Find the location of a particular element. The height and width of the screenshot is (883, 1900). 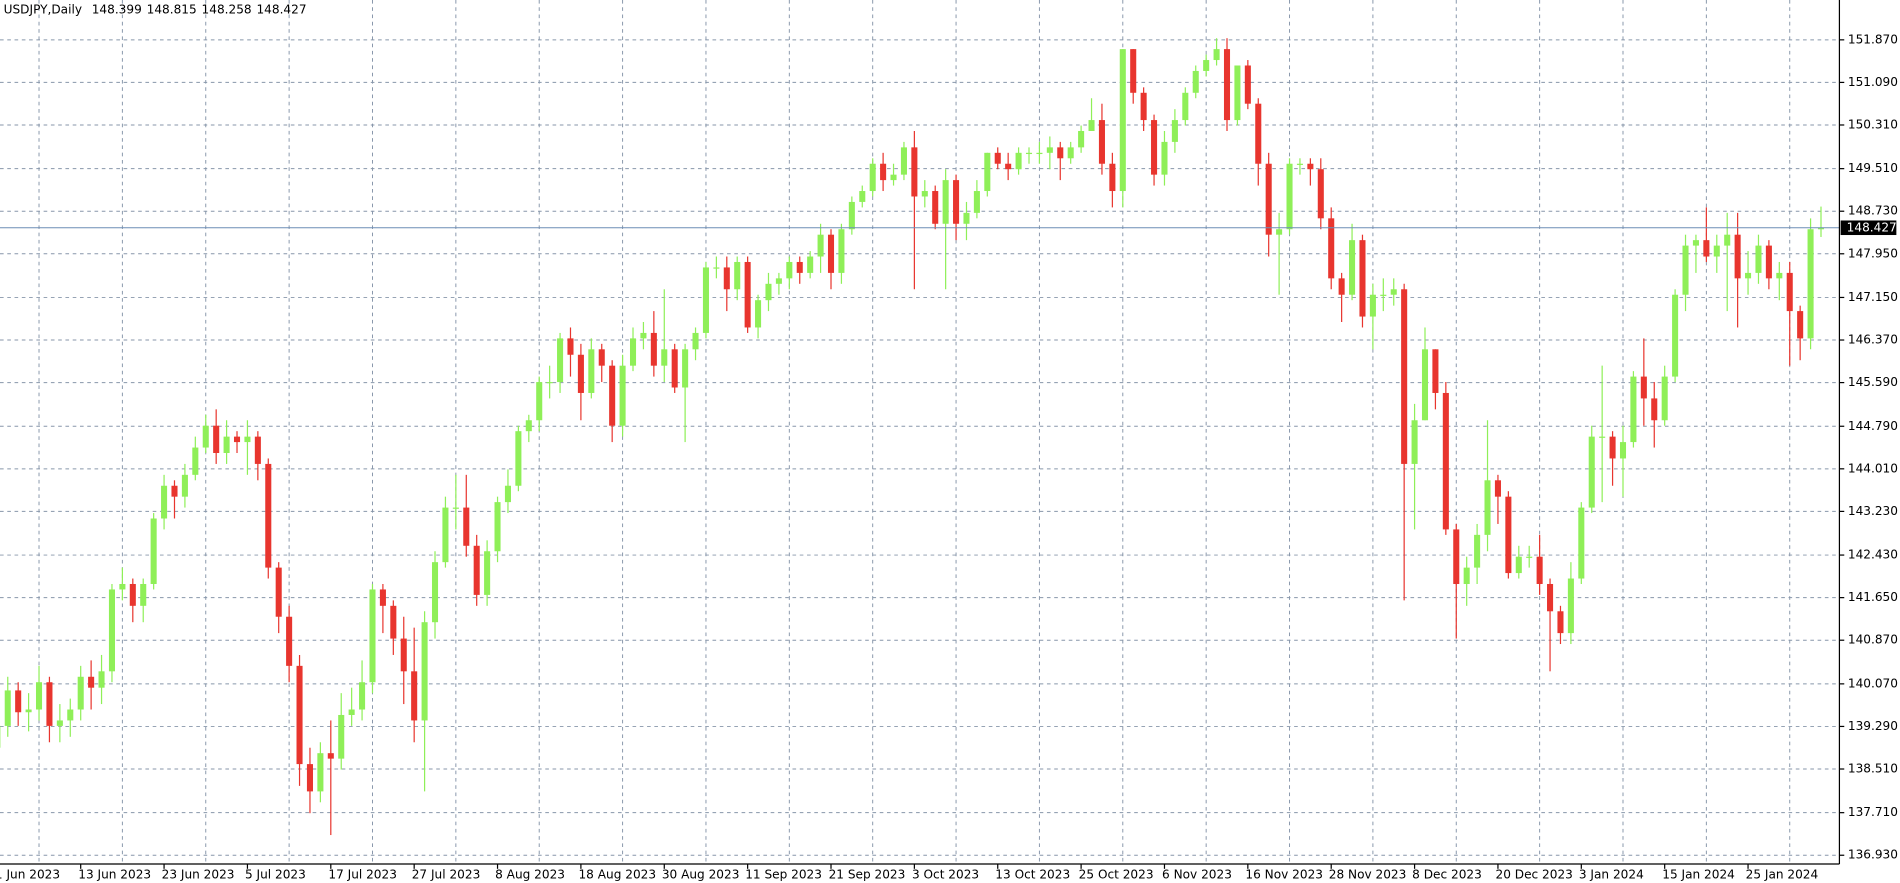

x-tick-label: 1 Jun 2023 is located at coordinates (30, 874).